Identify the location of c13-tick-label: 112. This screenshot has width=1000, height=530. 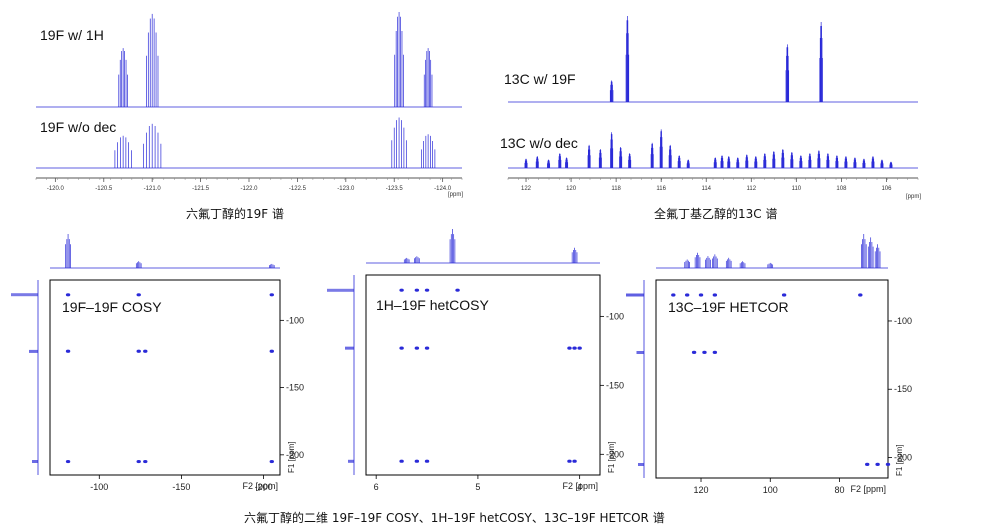
(752, 189).